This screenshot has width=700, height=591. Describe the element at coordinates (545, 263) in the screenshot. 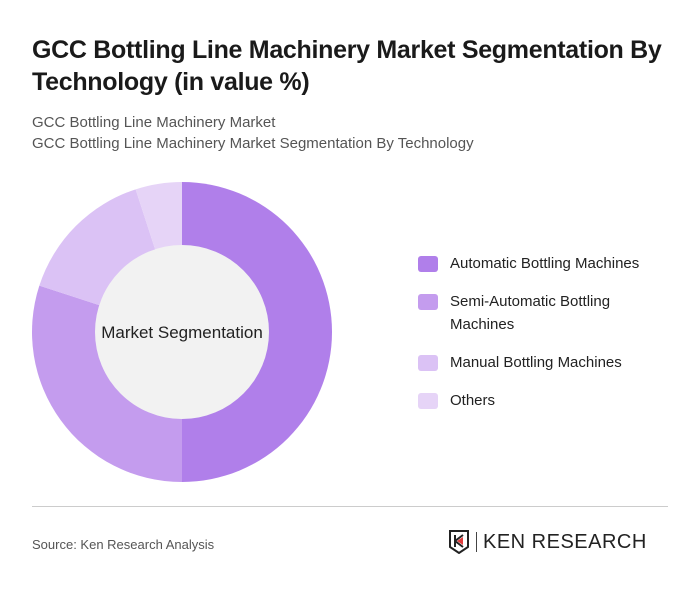

I see `legend-label: Automatic Bottling Machines` at that location.